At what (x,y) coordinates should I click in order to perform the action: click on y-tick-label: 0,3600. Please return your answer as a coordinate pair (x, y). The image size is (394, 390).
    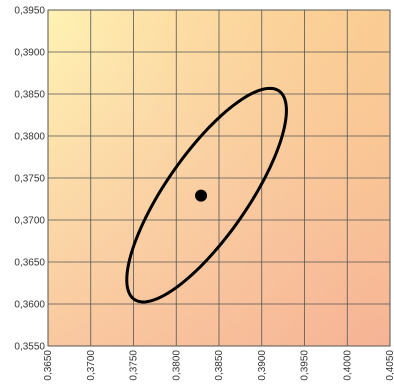
    Looking at the image, I should click on (29, 305).